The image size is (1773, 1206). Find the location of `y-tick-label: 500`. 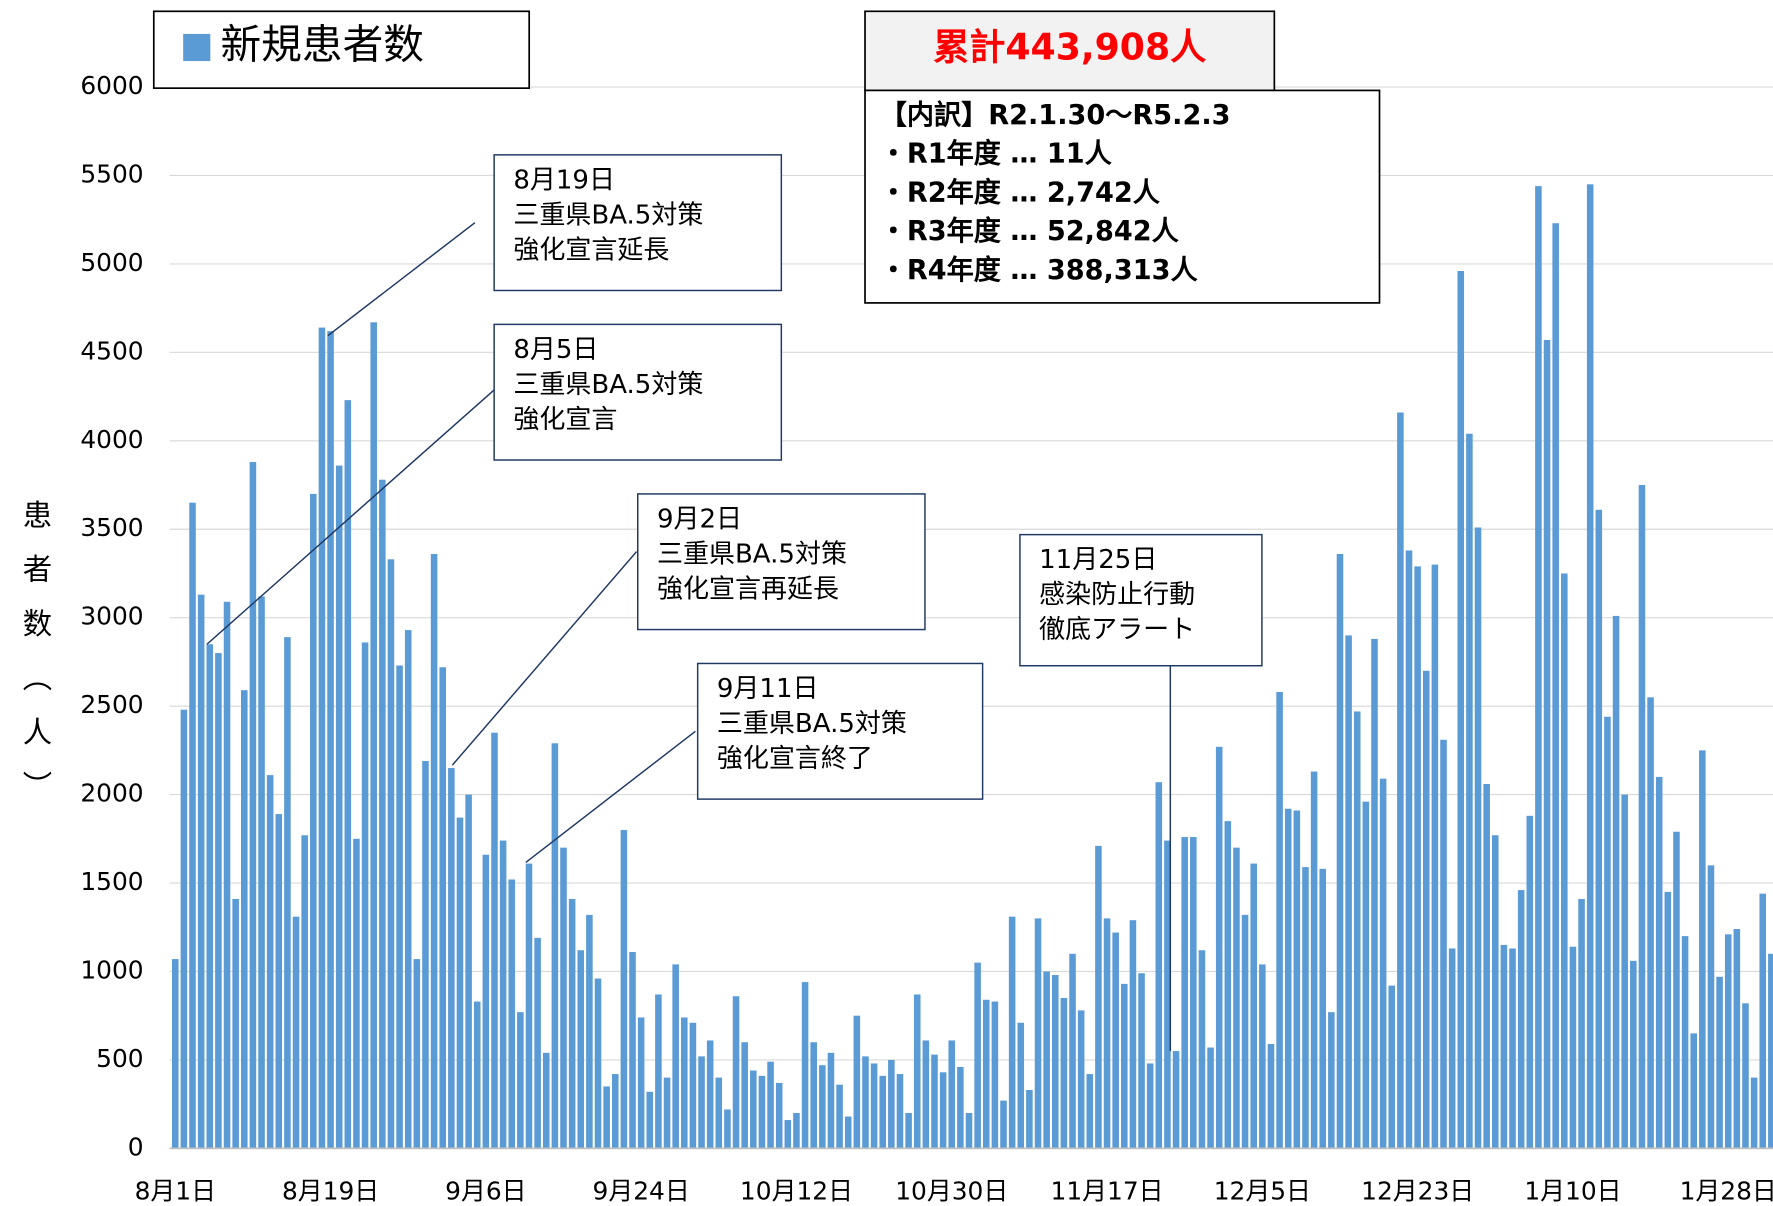

y-tick-label: 500 is located at coordinates (119, 1058).